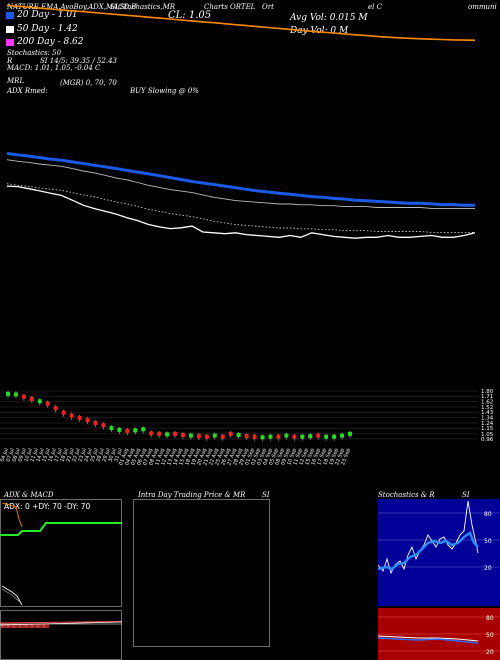  I want to click on date-tick-label: 22 Jul, so click(76, 455).